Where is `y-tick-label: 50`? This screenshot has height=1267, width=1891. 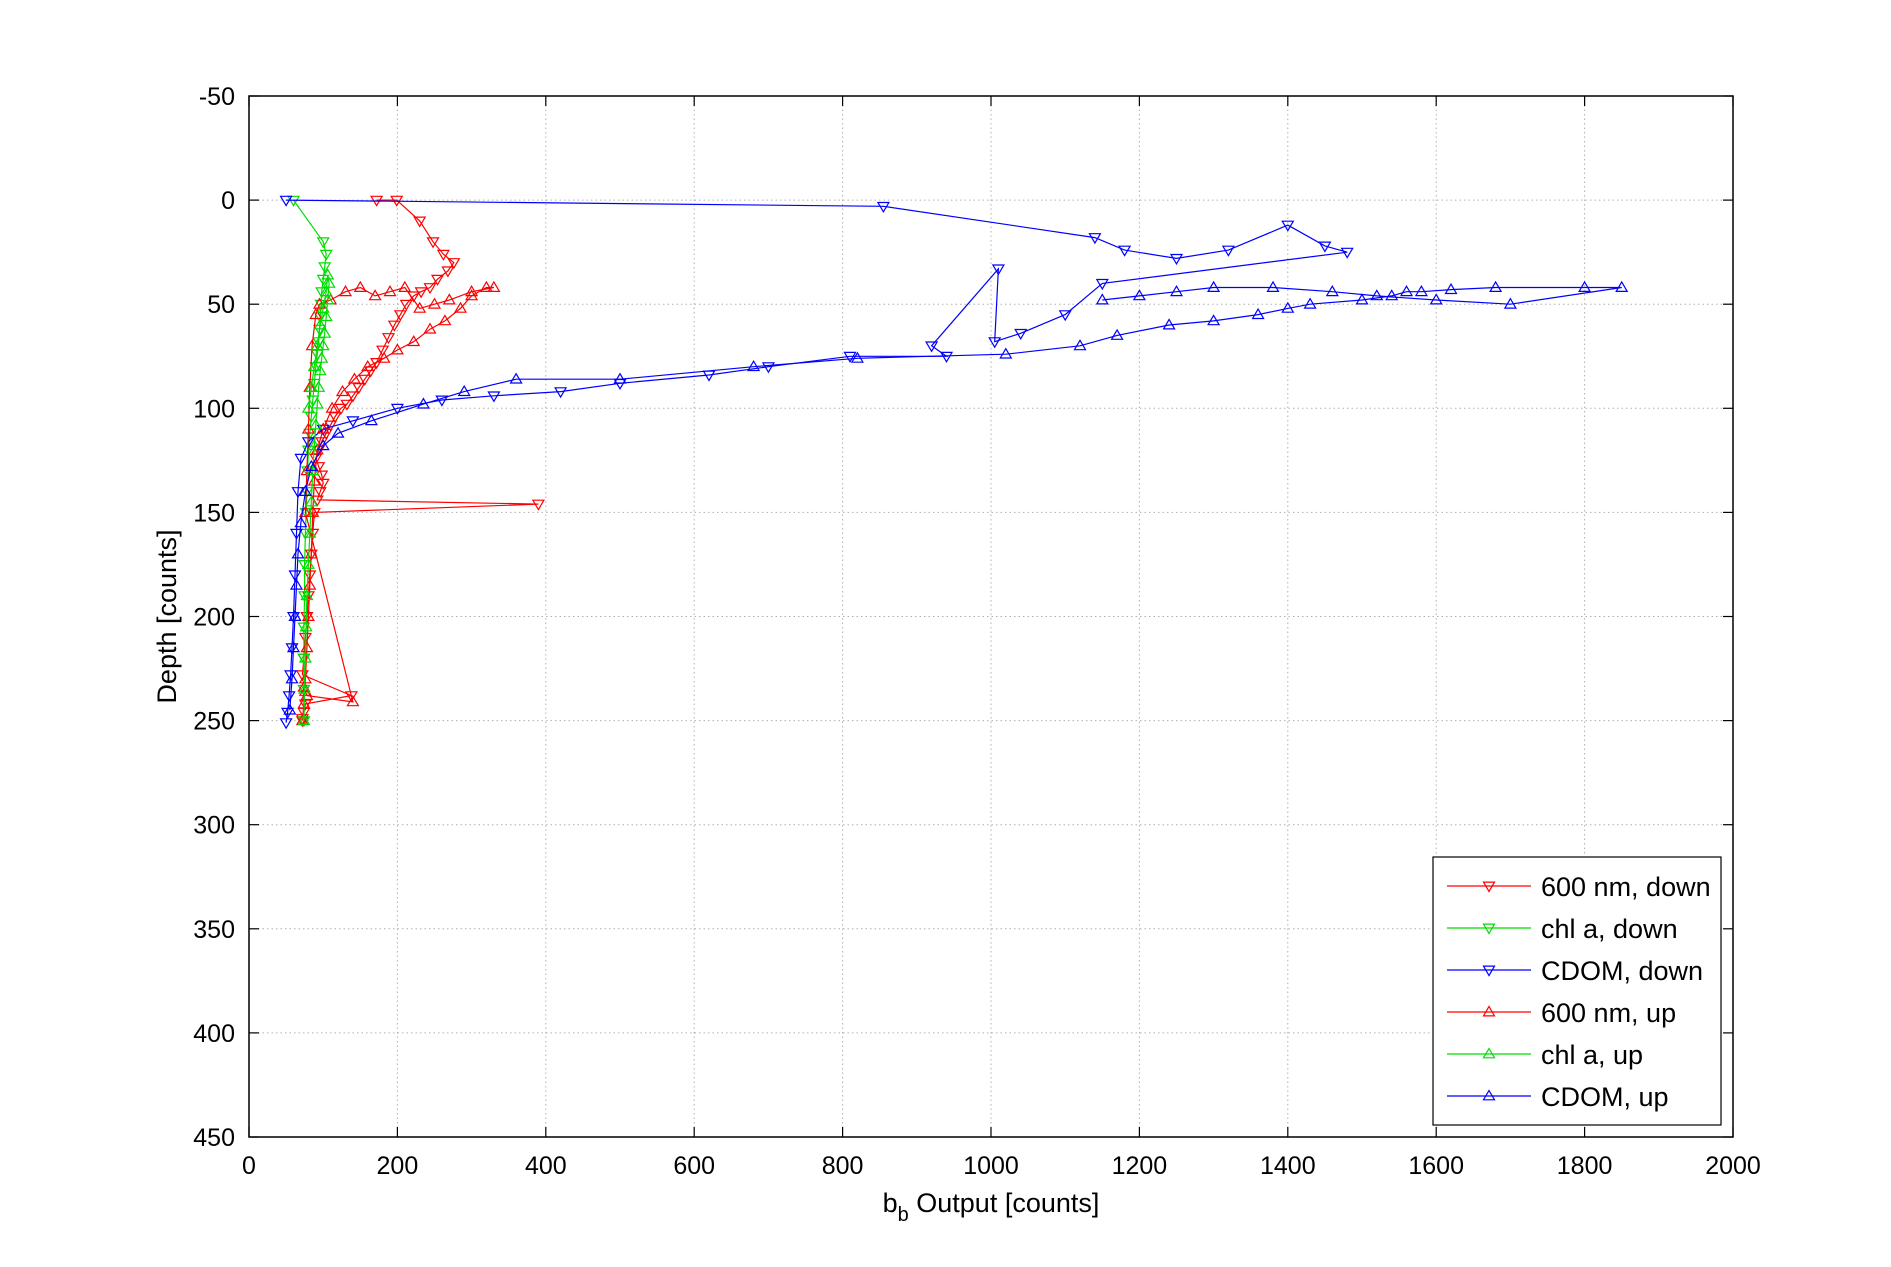
y-tick-label: 50 is located at coordinates (221, 305).